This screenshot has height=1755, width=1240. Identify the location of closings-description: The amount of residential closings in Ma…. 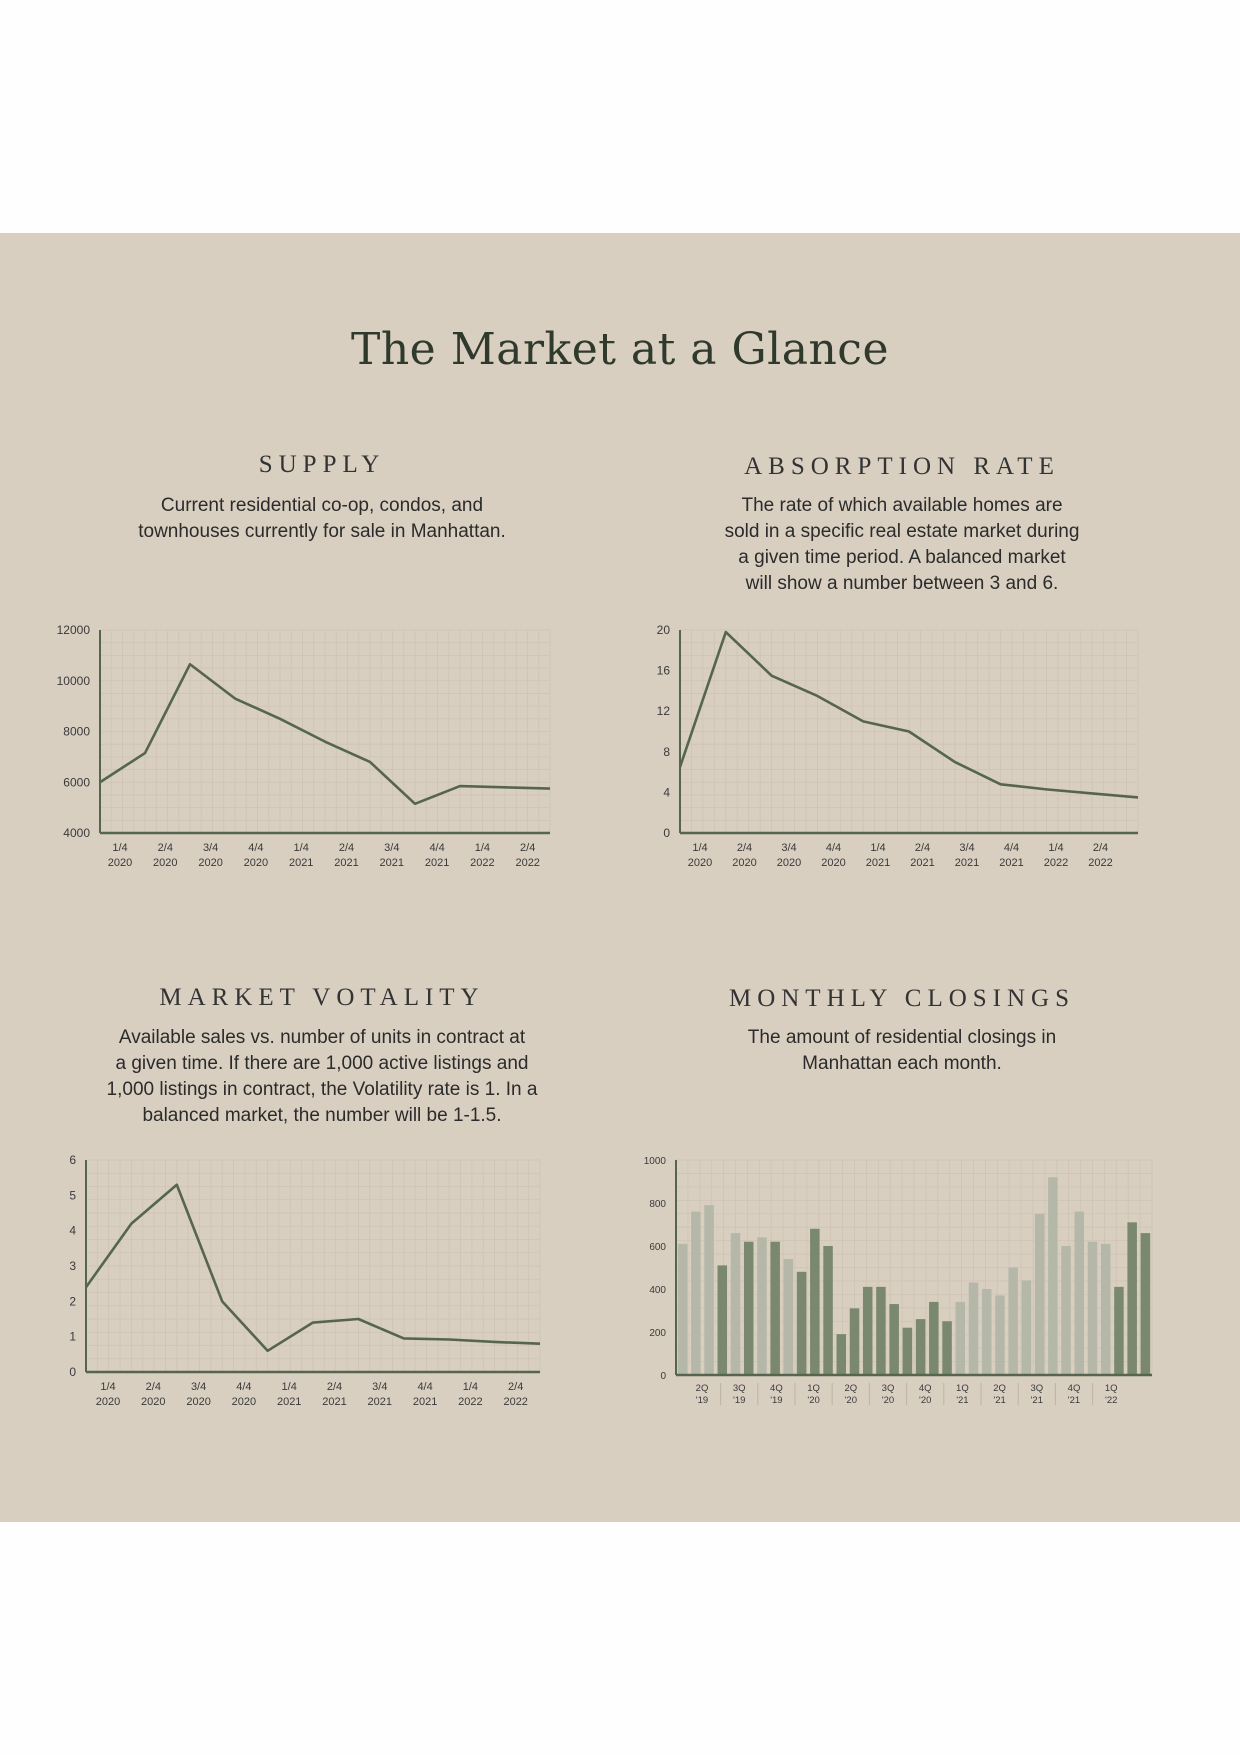
(902, 1051).